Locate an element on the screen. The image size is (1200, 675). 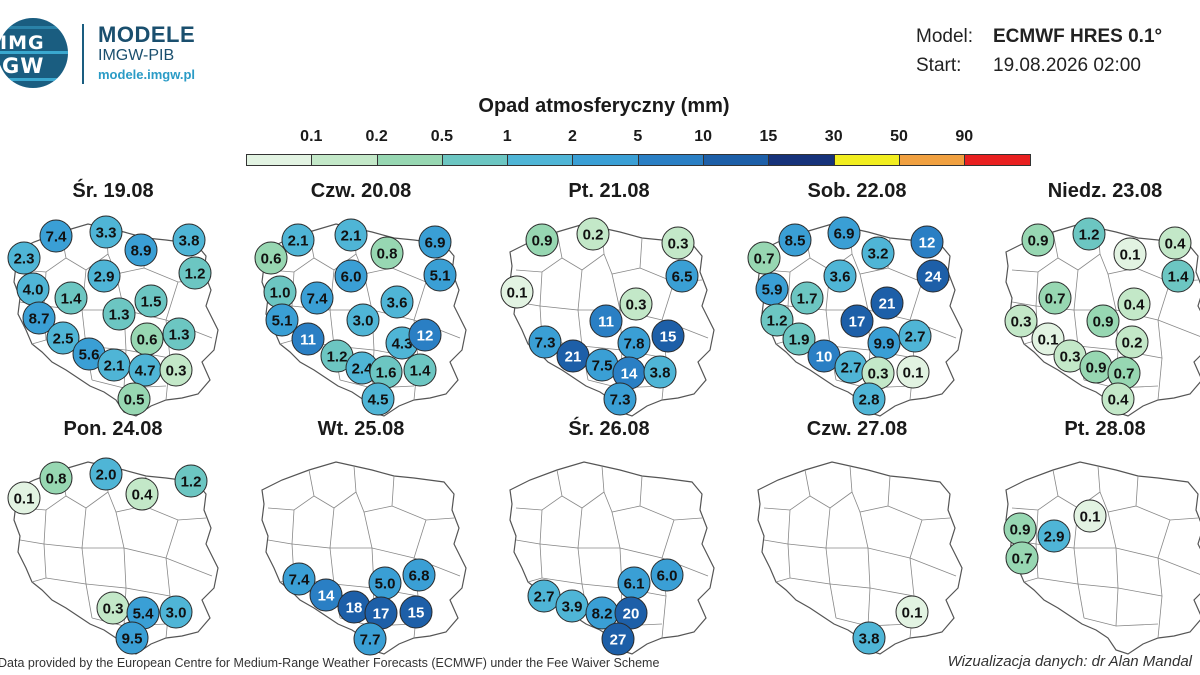
precip-marker: 0.8 is located at coordinates (387, 253).